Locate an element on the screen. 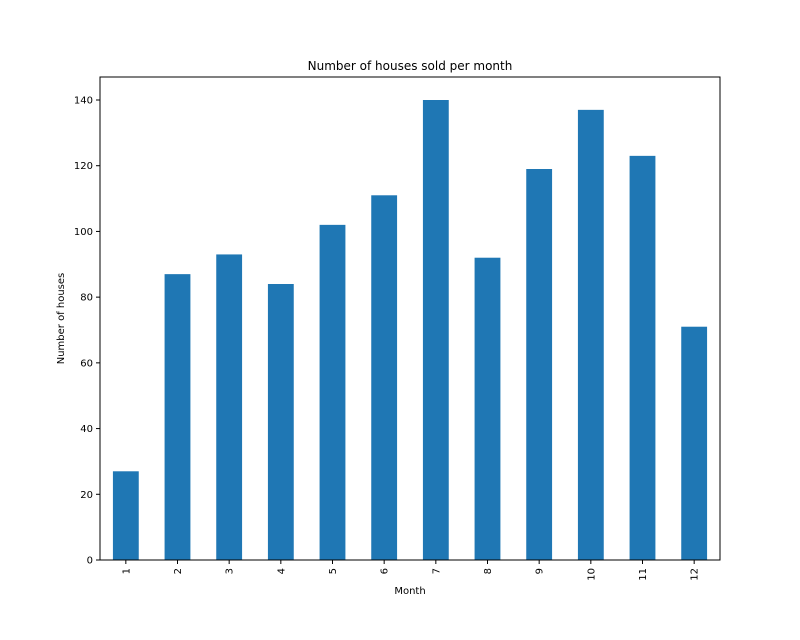 The height and width of the screenshot is (640, 800). x-tick-label: 1 is located at coordinates (126, 571).